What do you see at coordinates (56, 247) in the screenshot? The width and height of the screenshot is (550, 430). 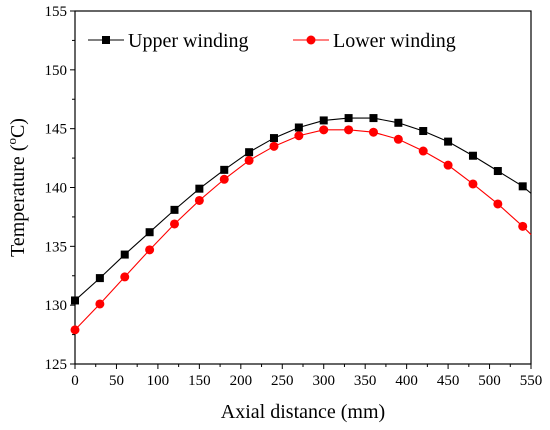 I see `y-tick-label: 135` at bounding box center [56, 247].